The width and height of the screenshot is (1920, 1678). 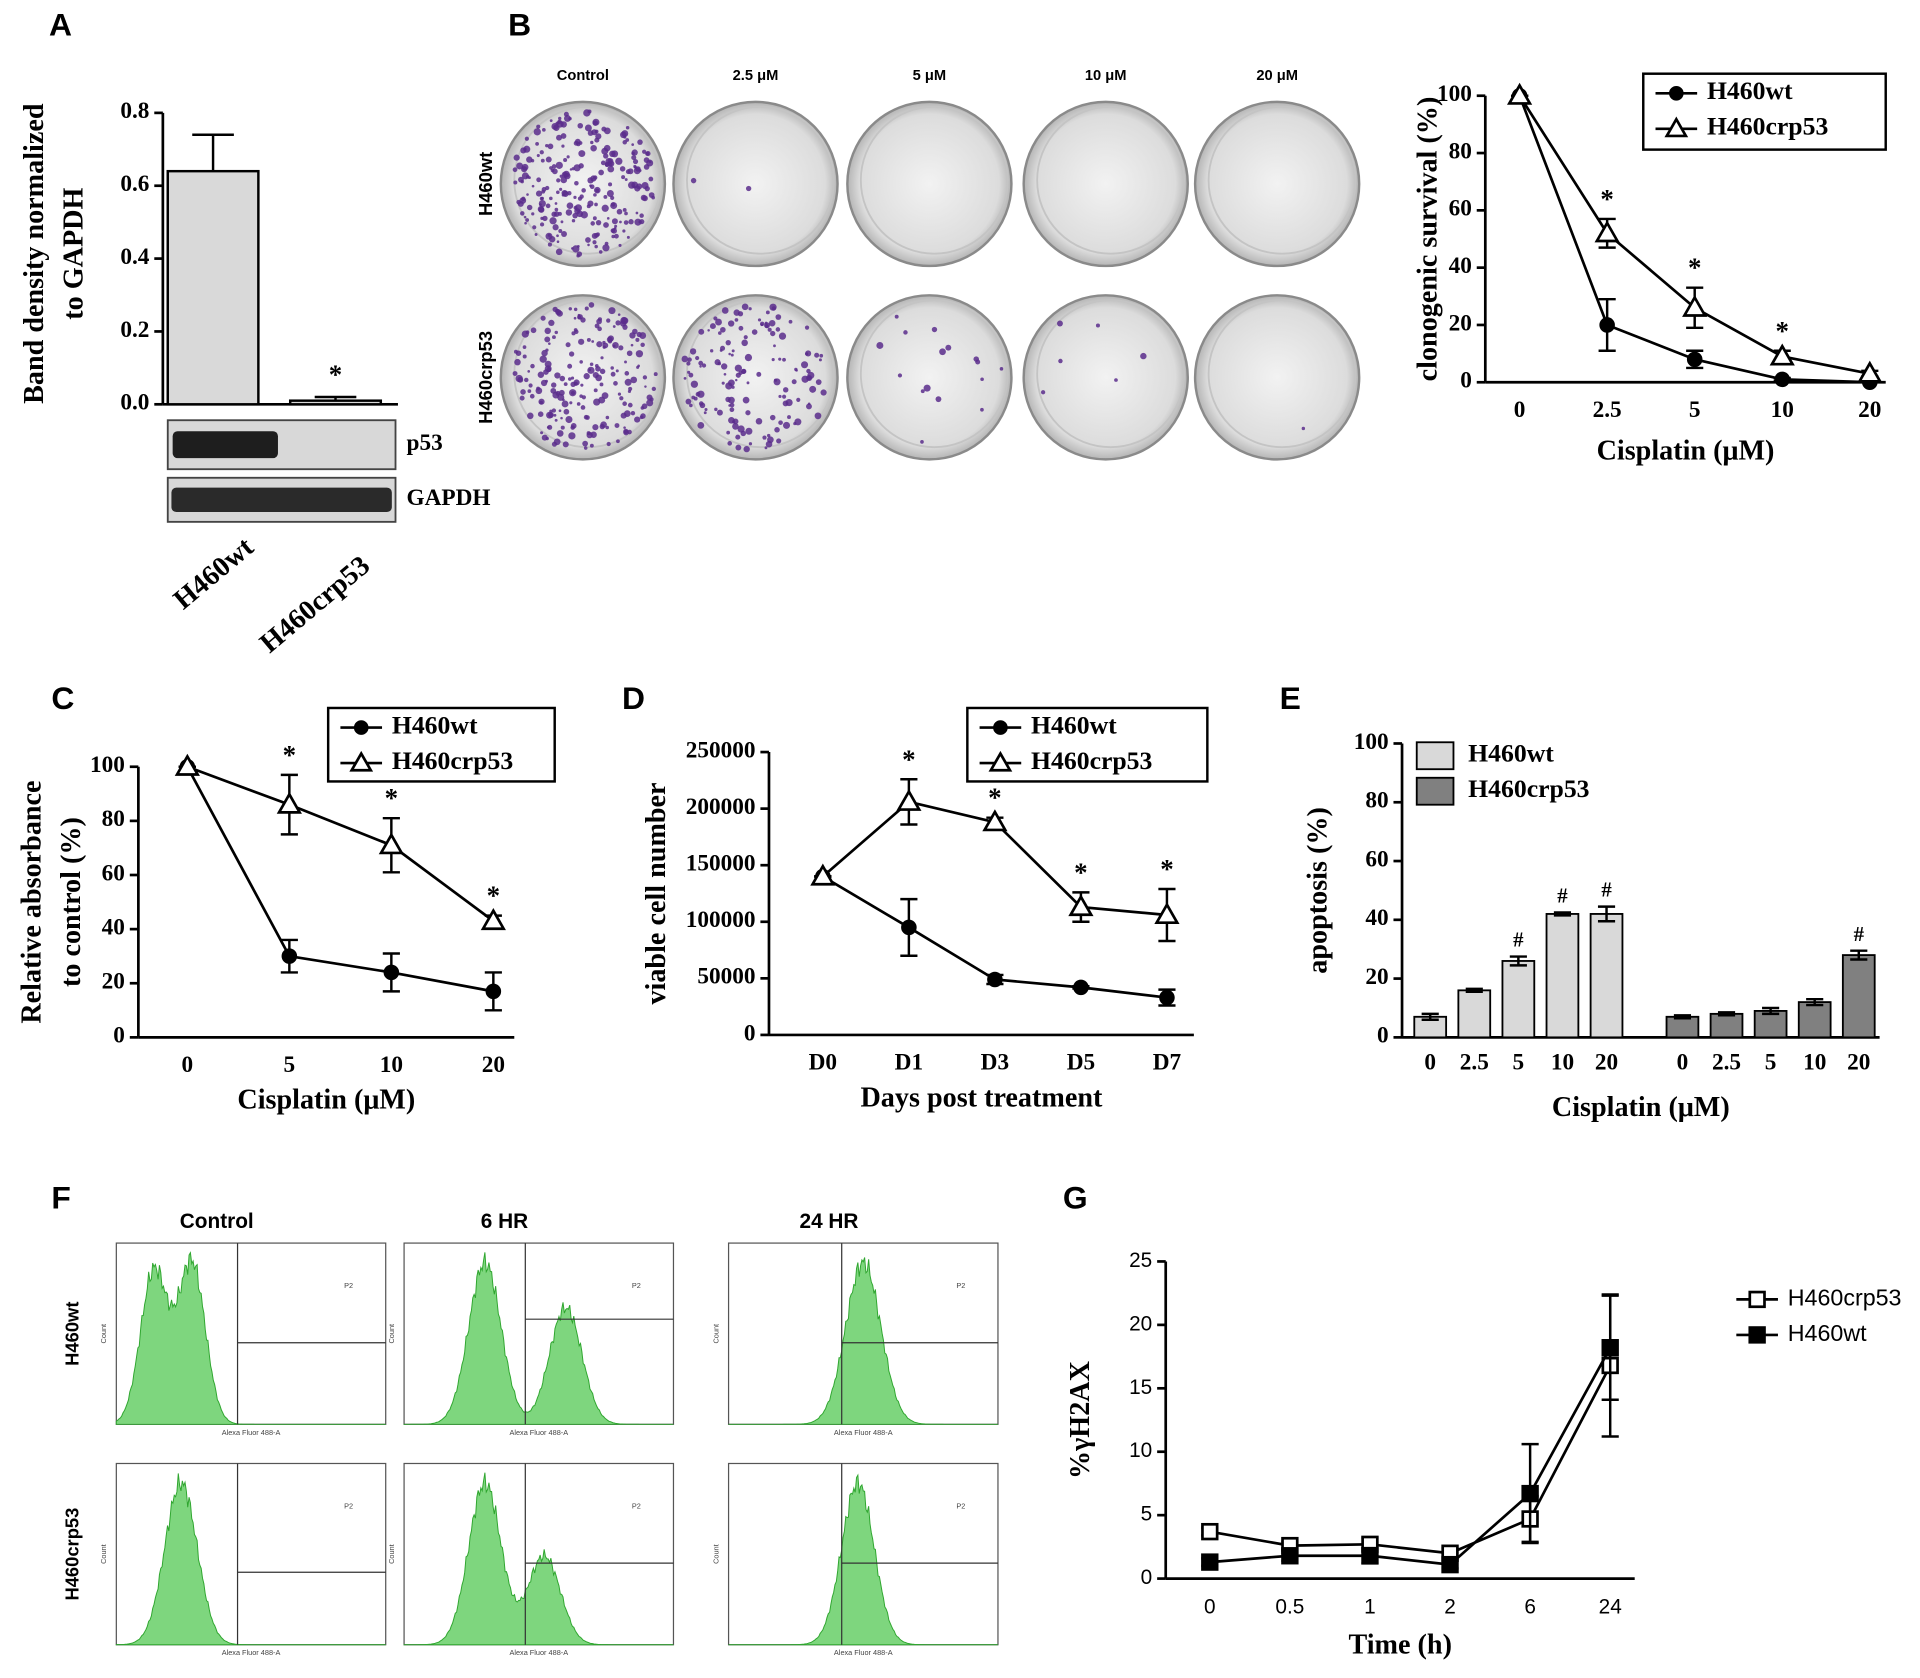 I want to click on y-axis-label: Relative absorbance, so click(x=32, y=901).